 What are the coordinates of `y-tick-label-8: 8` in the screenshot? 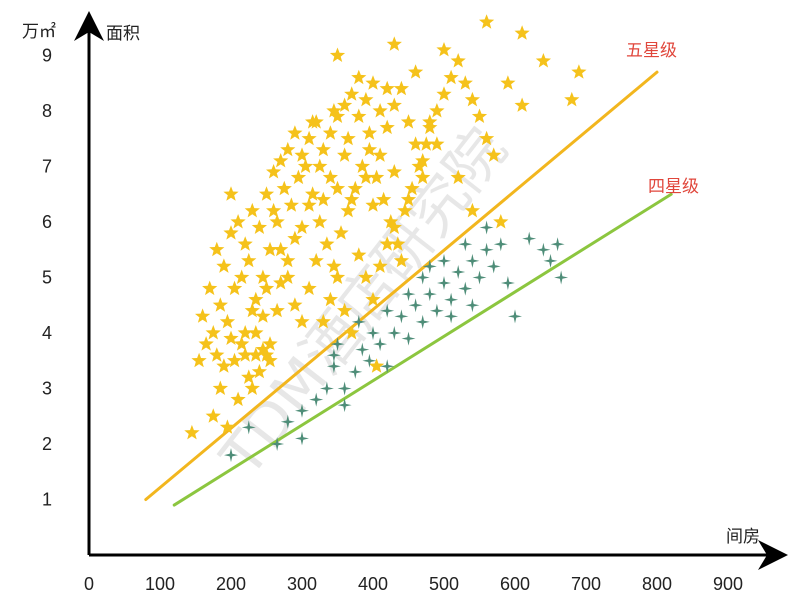 It's located at (47, 111).